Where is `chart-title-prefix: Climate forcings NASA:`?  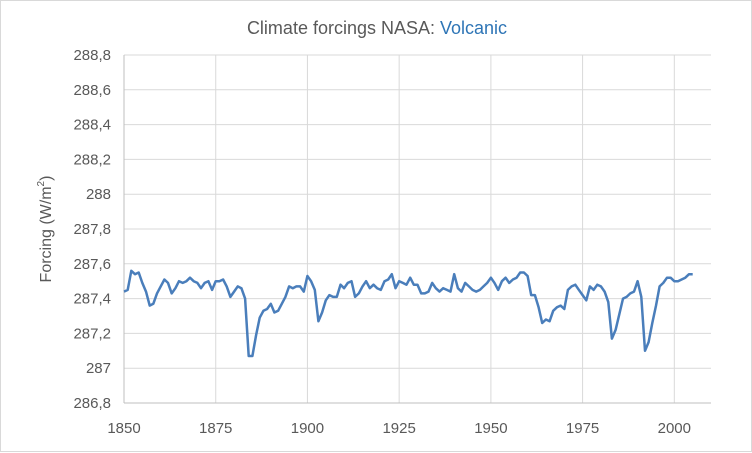 chart-title-prefix: Climate forcings NASA: is located at coordinates (343, 28).